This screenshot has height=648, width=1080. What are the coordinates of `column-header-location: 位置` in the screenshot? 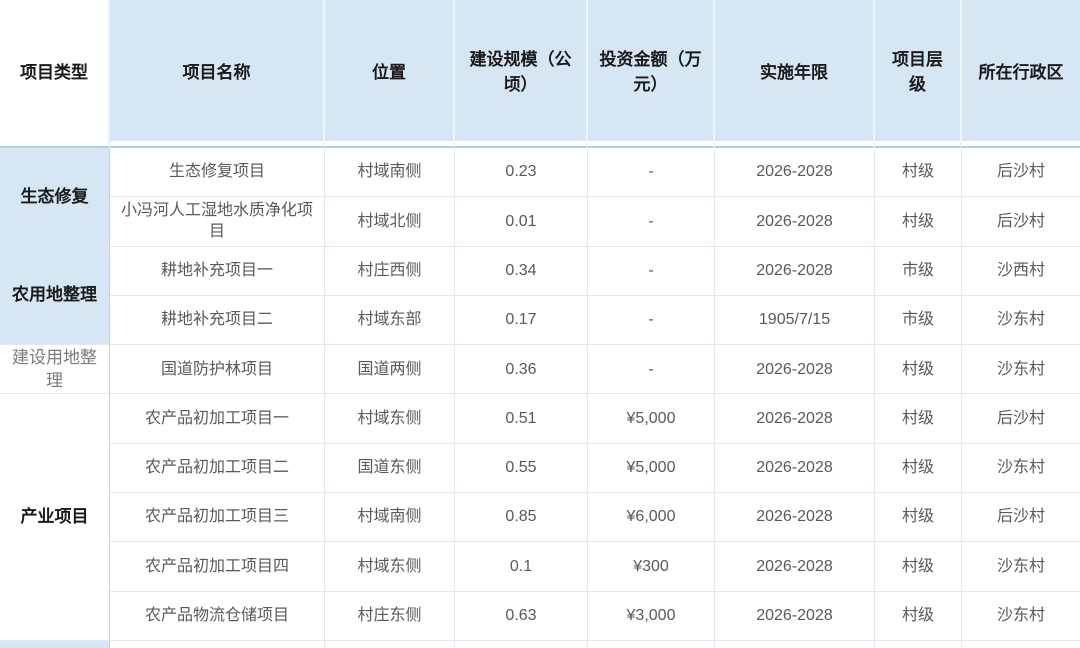 It's located at (390, 74).